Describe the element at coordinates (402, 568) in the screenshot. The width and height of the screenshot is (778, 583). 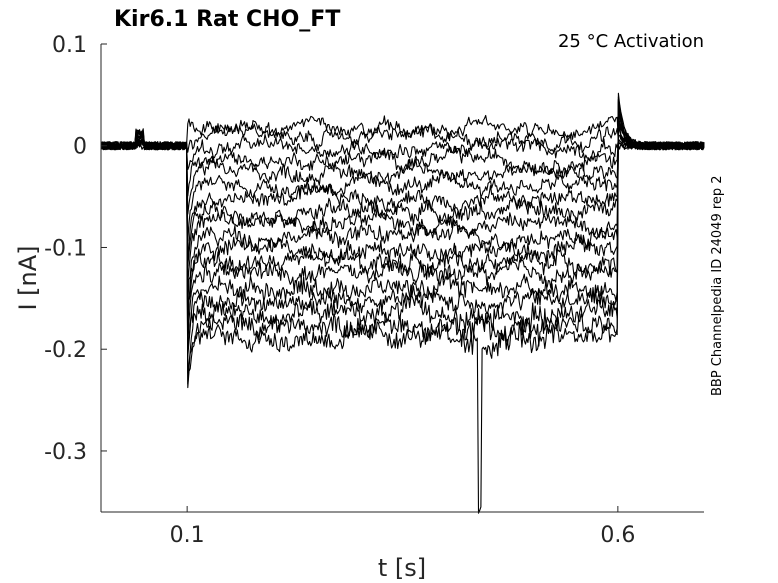
I see `x-axis-label: t [s]` at that location.